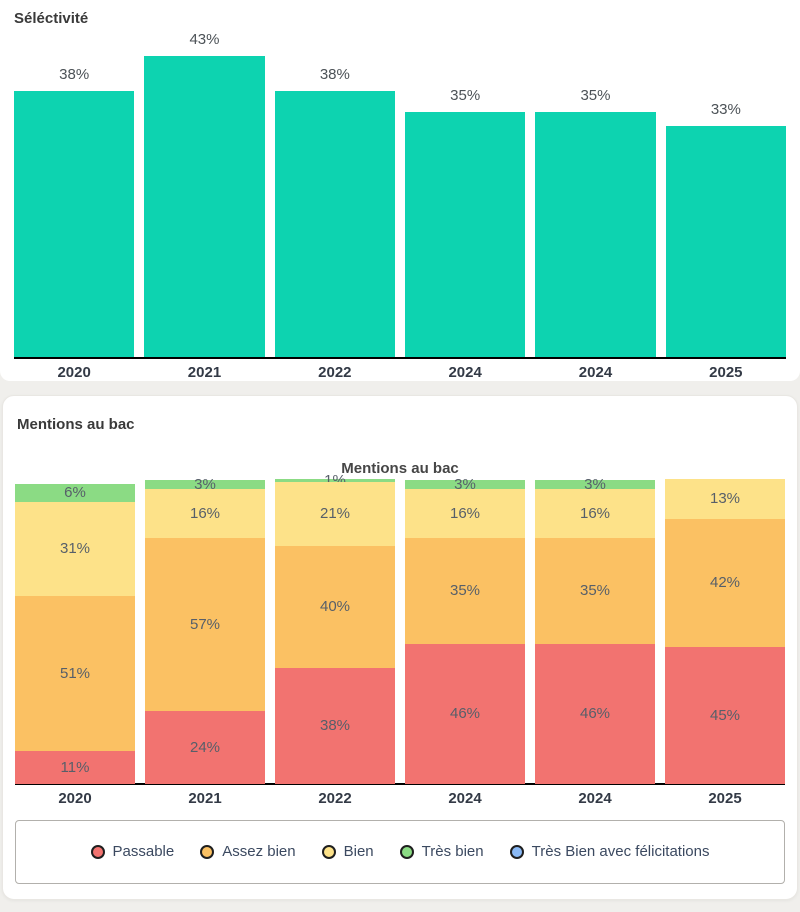 Image resolution: width=800 pixels, height=912 pixels. Describe the element at coordinates (400, 784) in the screenshot. I see `mentions-x-axis` at that location.